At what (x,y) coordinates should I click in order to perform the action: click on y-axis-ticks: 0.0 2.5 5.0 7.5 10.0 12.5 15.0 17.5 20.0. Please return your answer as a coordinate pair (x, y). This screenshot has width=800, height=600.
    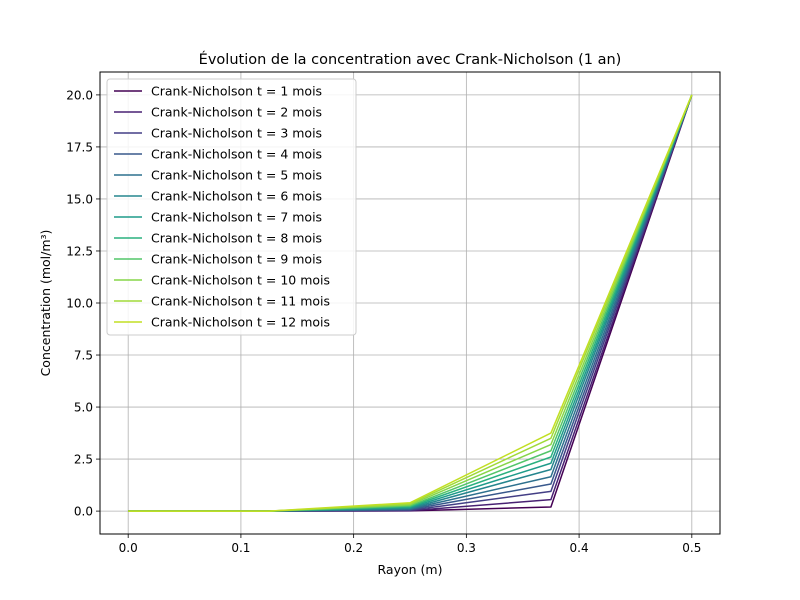
    Looking at the image, I should click on (83, 303).